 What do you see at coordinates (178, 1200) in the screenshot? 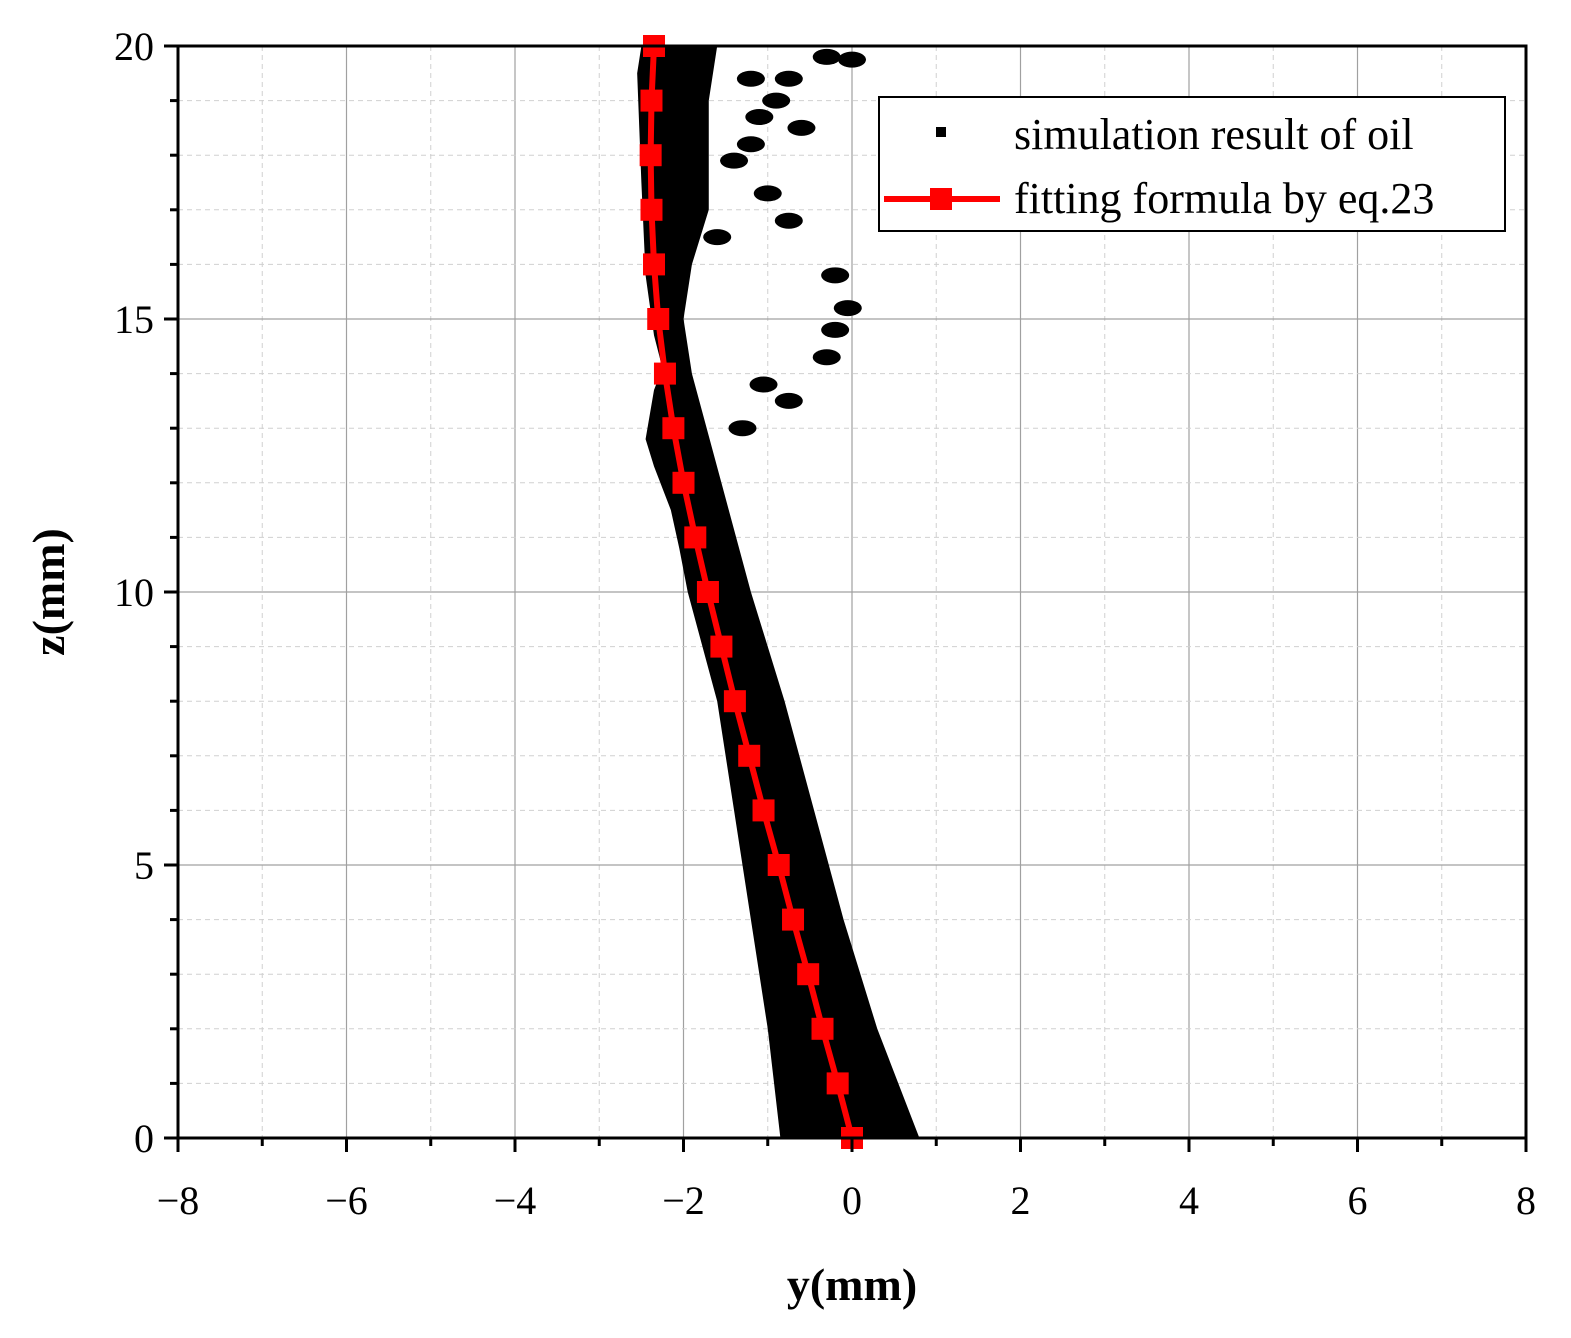
I see `x-tick-label: −8` at bounding box center [178, 1200].